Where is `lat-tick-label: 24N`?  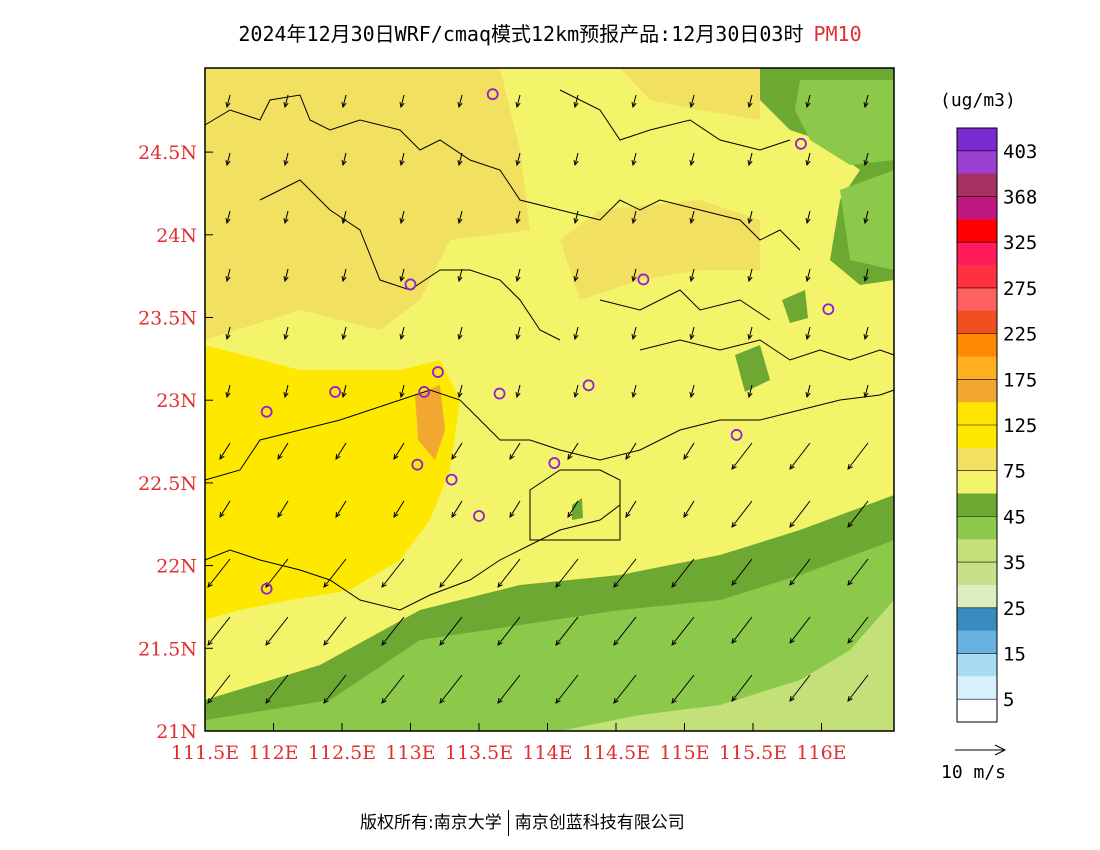 lat-tick-label: 24N is located at coordinates (176, 236).